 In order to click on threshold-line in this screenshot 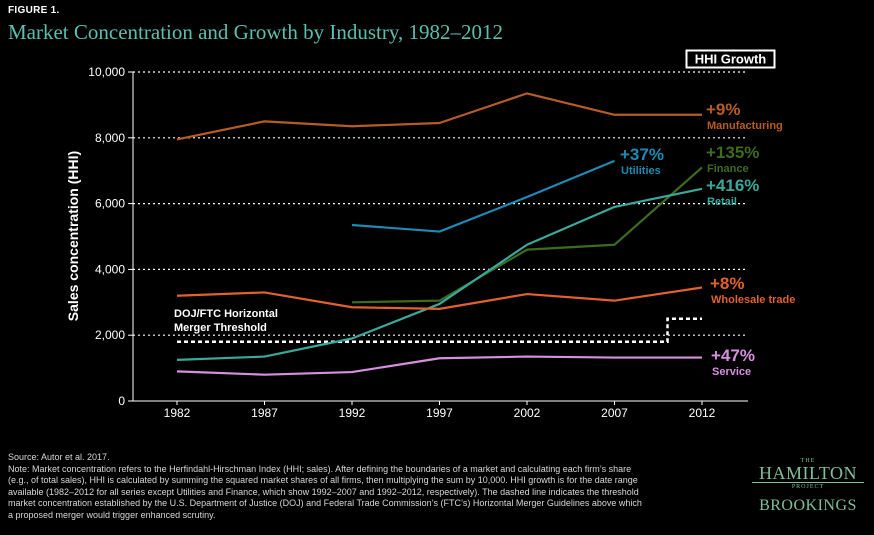, I will do `click(439, 330)`.